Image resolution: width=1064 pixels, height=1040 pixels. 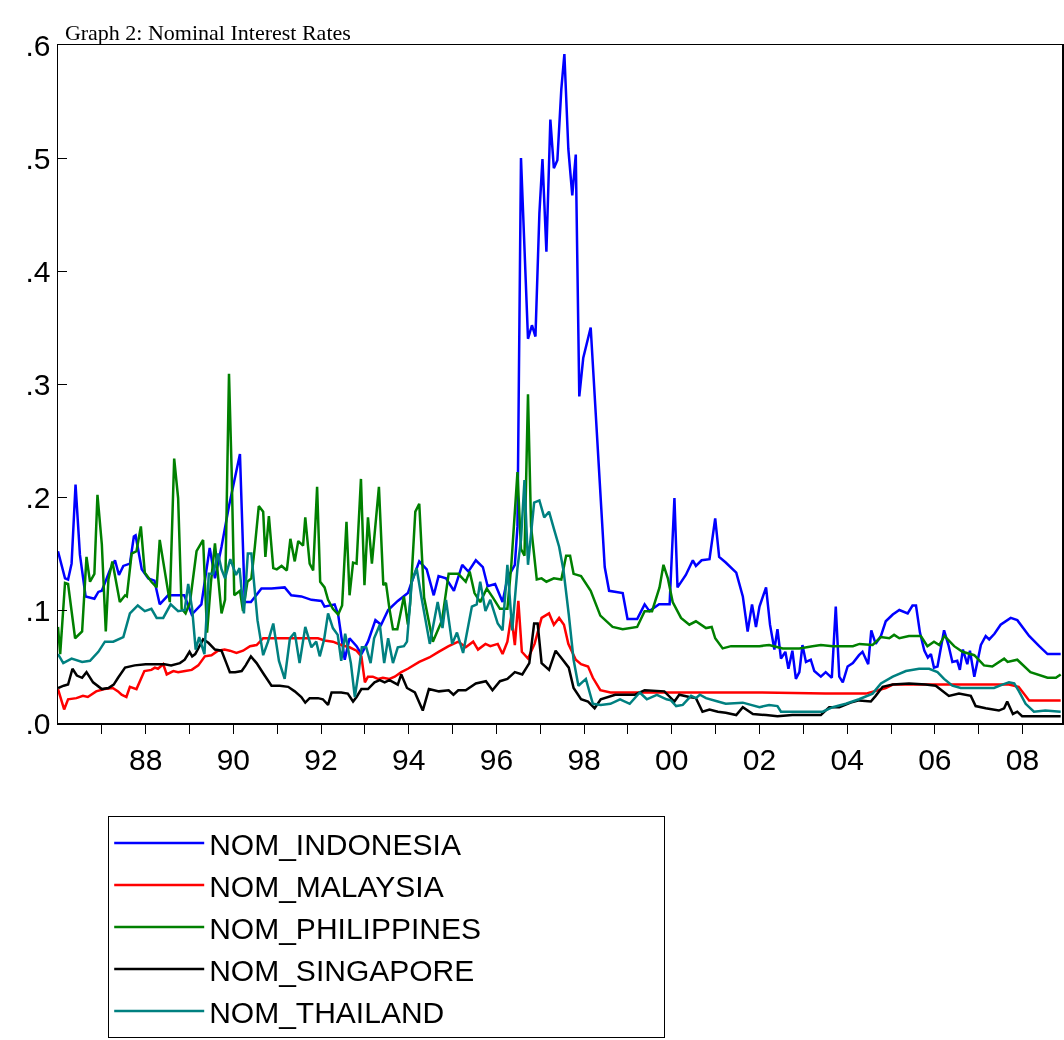 What do you see at coordinates (38, 497) in the screenshot?
I see `y-tick-label: .2` at bounding box center [38, 497].